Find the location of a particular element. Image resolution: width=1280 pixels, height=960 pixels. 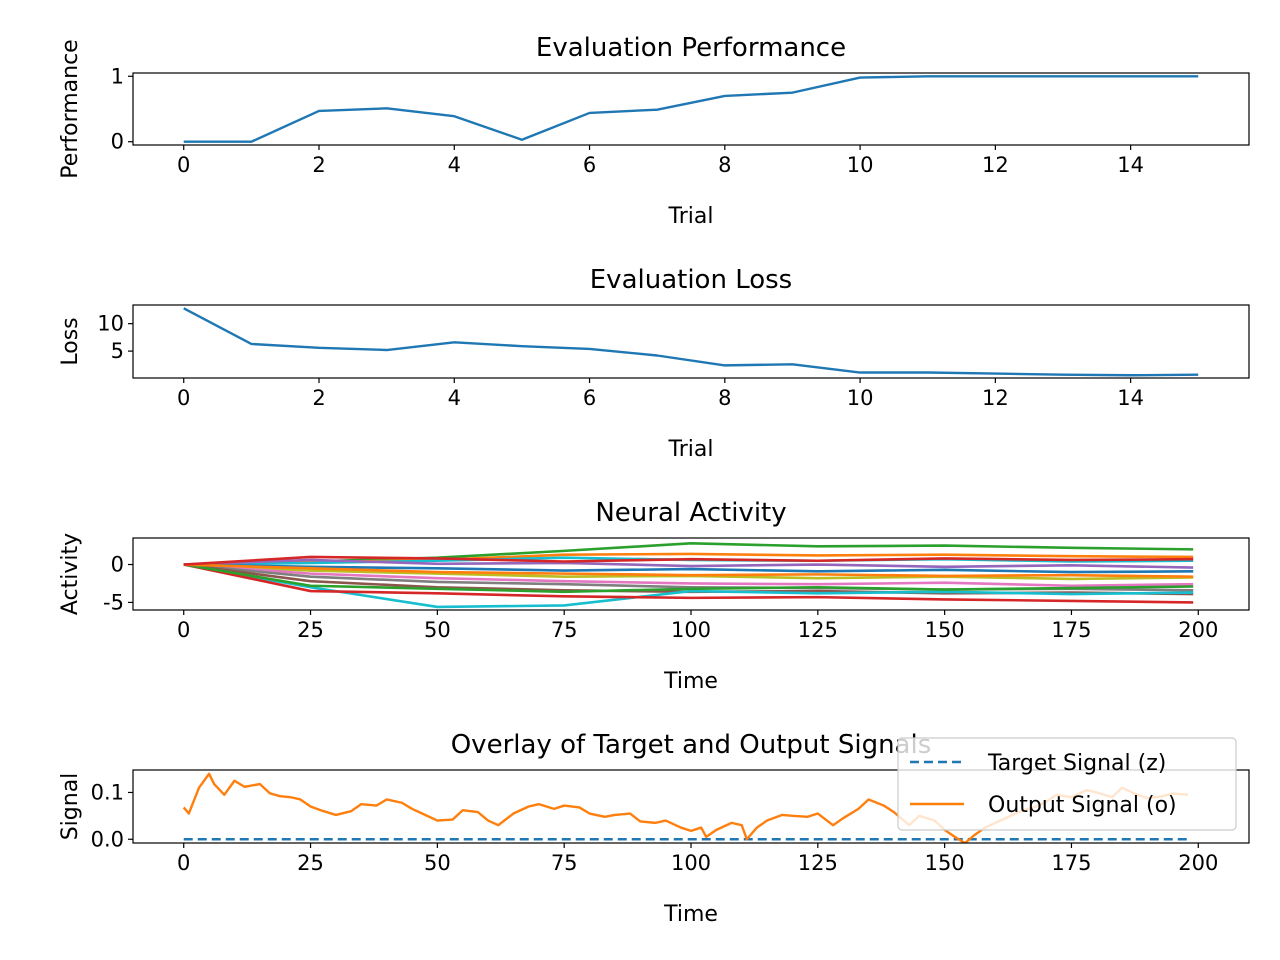

y-tick-label: 10 is located at coordinates (110, 324).